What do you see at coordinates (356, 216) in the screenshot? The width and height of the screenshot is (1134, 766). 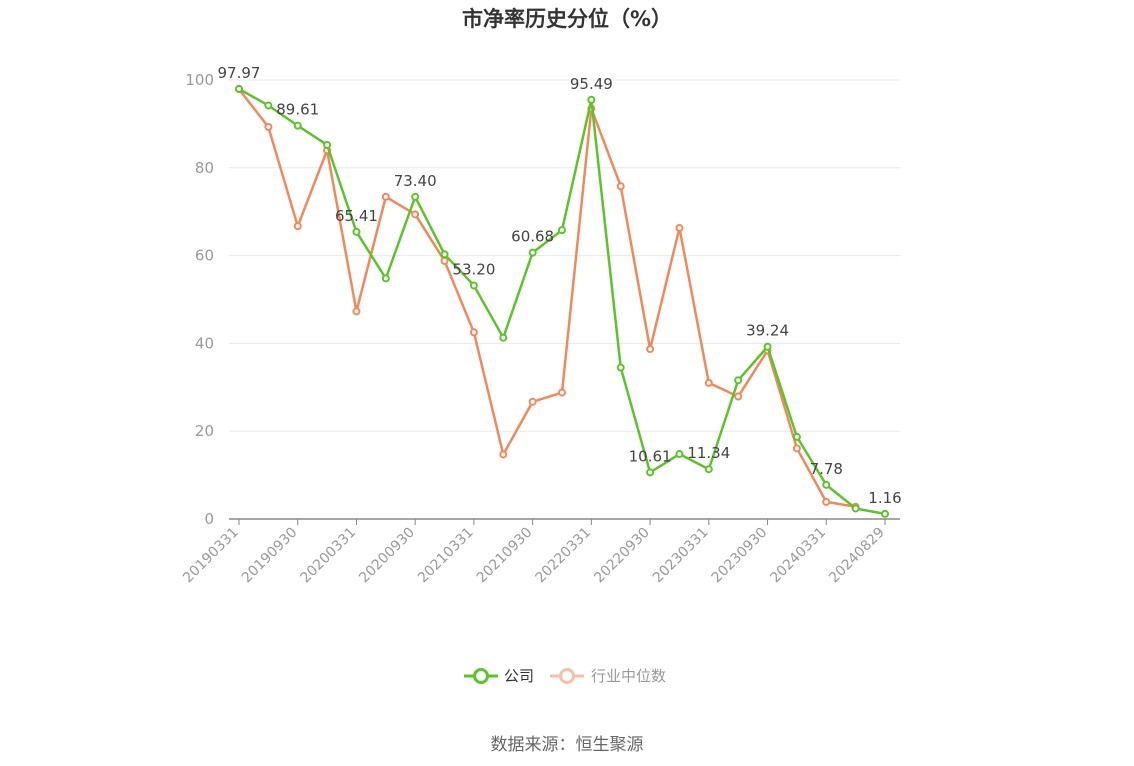 I see `data-label: 65.41` at bounding box center [356, 216].